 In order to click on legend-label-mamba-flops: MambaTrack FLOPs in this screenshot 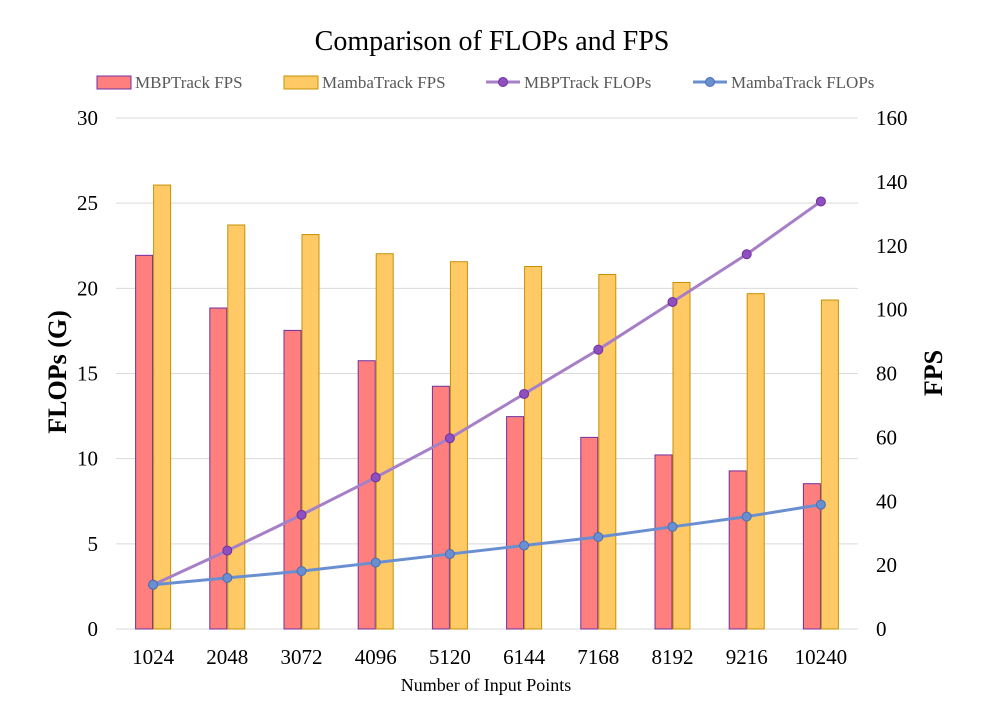, I will do `click(802, 82)`.